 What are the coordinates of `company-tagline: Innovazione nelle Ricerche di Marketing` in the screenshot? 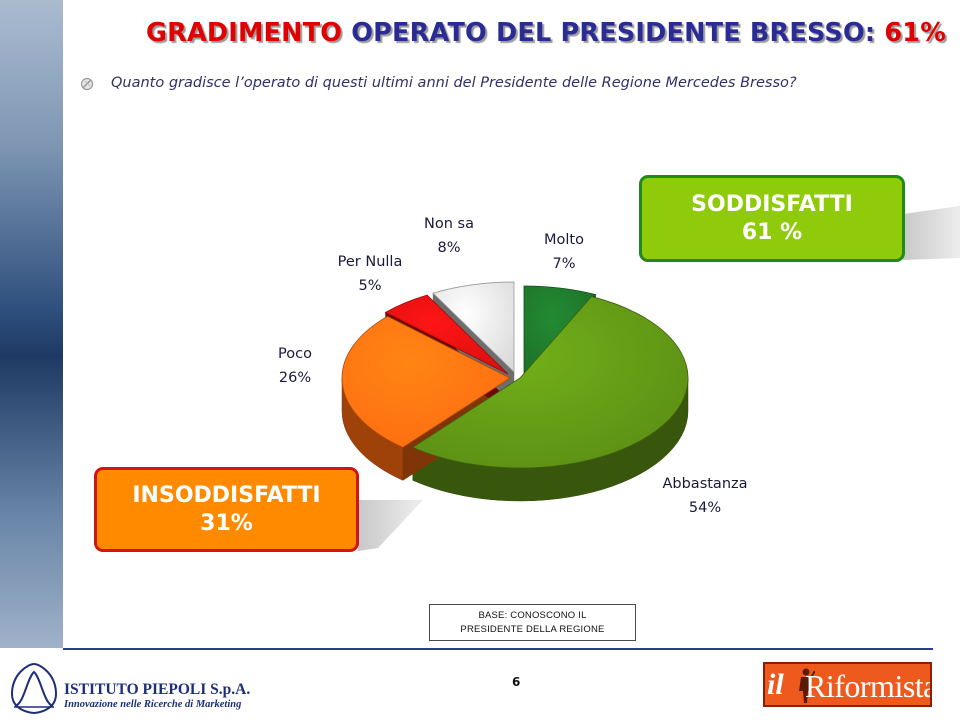 It's located at (153, 704).